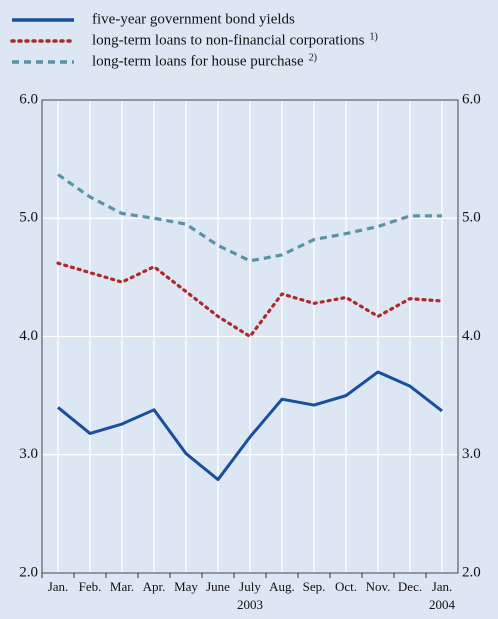 The image size is (498, 619). I want to click on y-tick-label: 3.0, so click(28, 454).